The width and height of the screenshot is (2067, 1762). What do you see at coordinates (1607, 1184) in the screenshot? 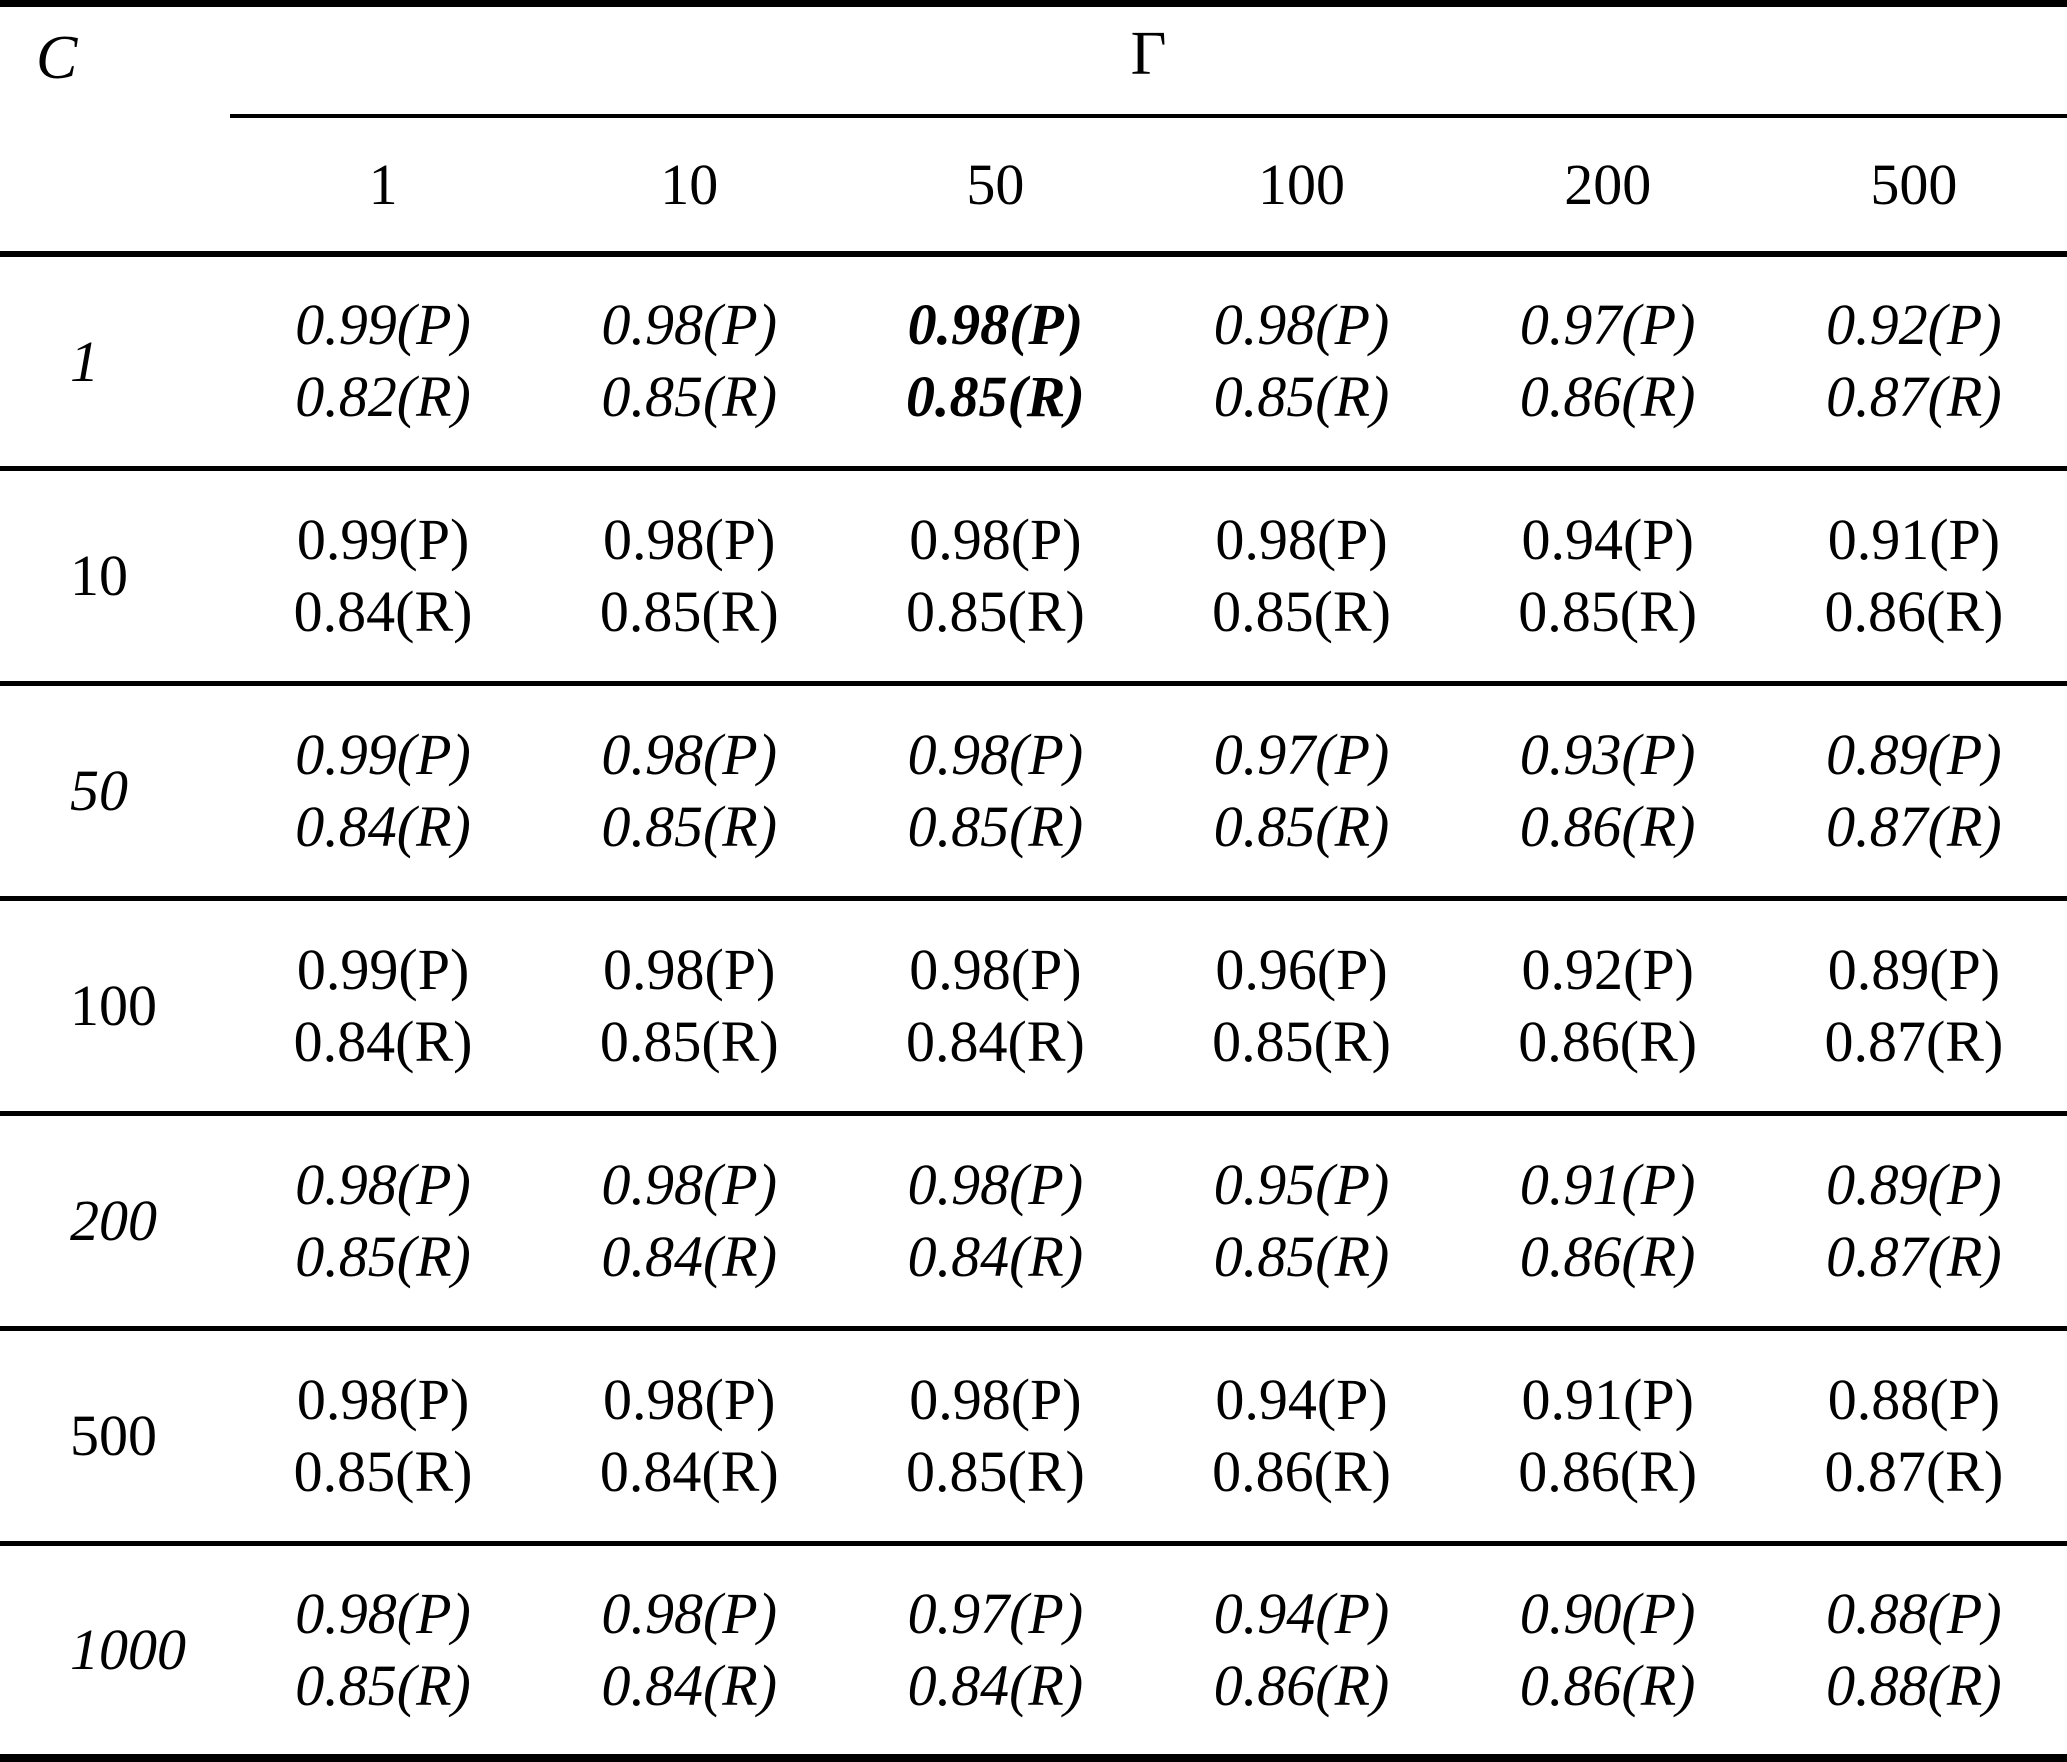
I see `precision-value: 0.91(P)` at bounding box center [1607, 1184].